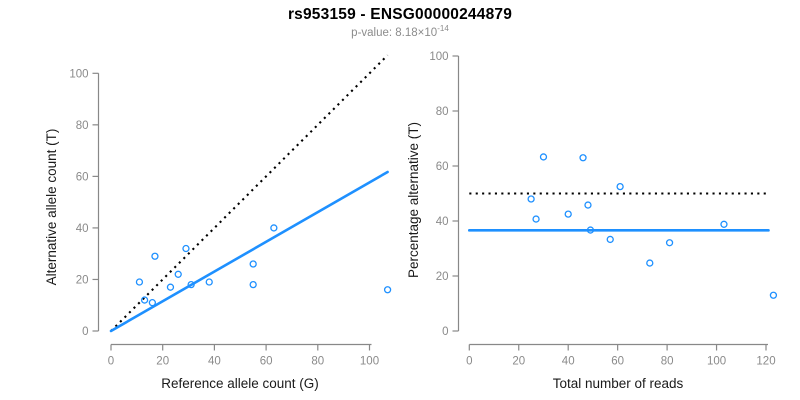  What do you see at coordinates (400, 14) in the screenshot?
I see `figure-title: rs953159 - ENSG00000244879` at bounding box center [400, 14].